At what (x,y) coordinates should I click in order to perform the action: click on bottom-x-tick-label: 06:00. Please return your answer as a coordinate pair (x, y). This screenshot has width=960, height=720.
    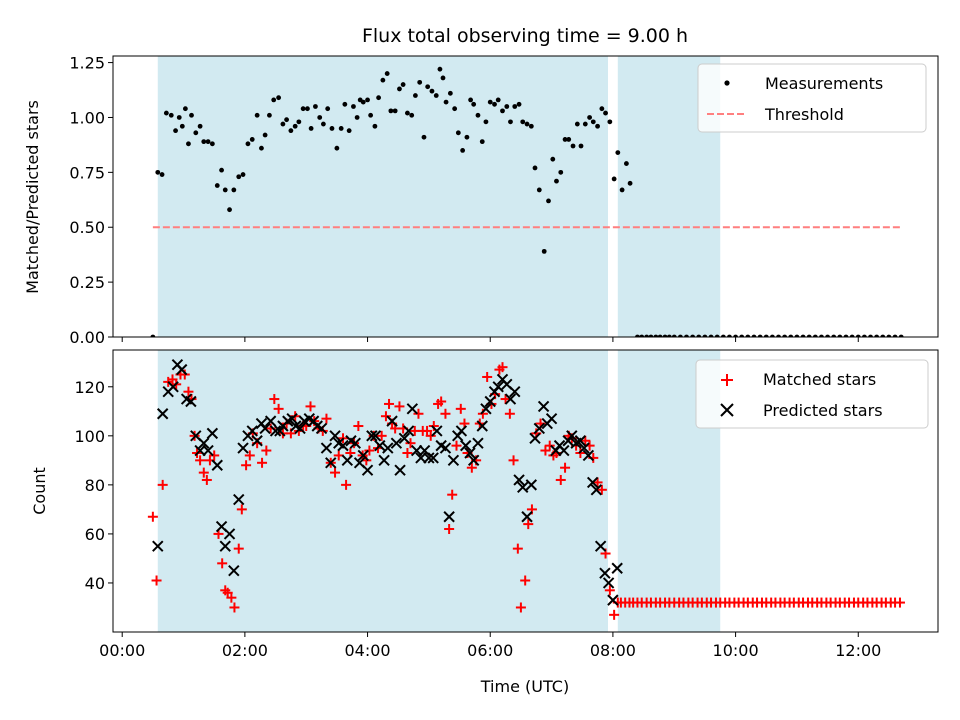
    Looking at the image, I should click on (490, 650).